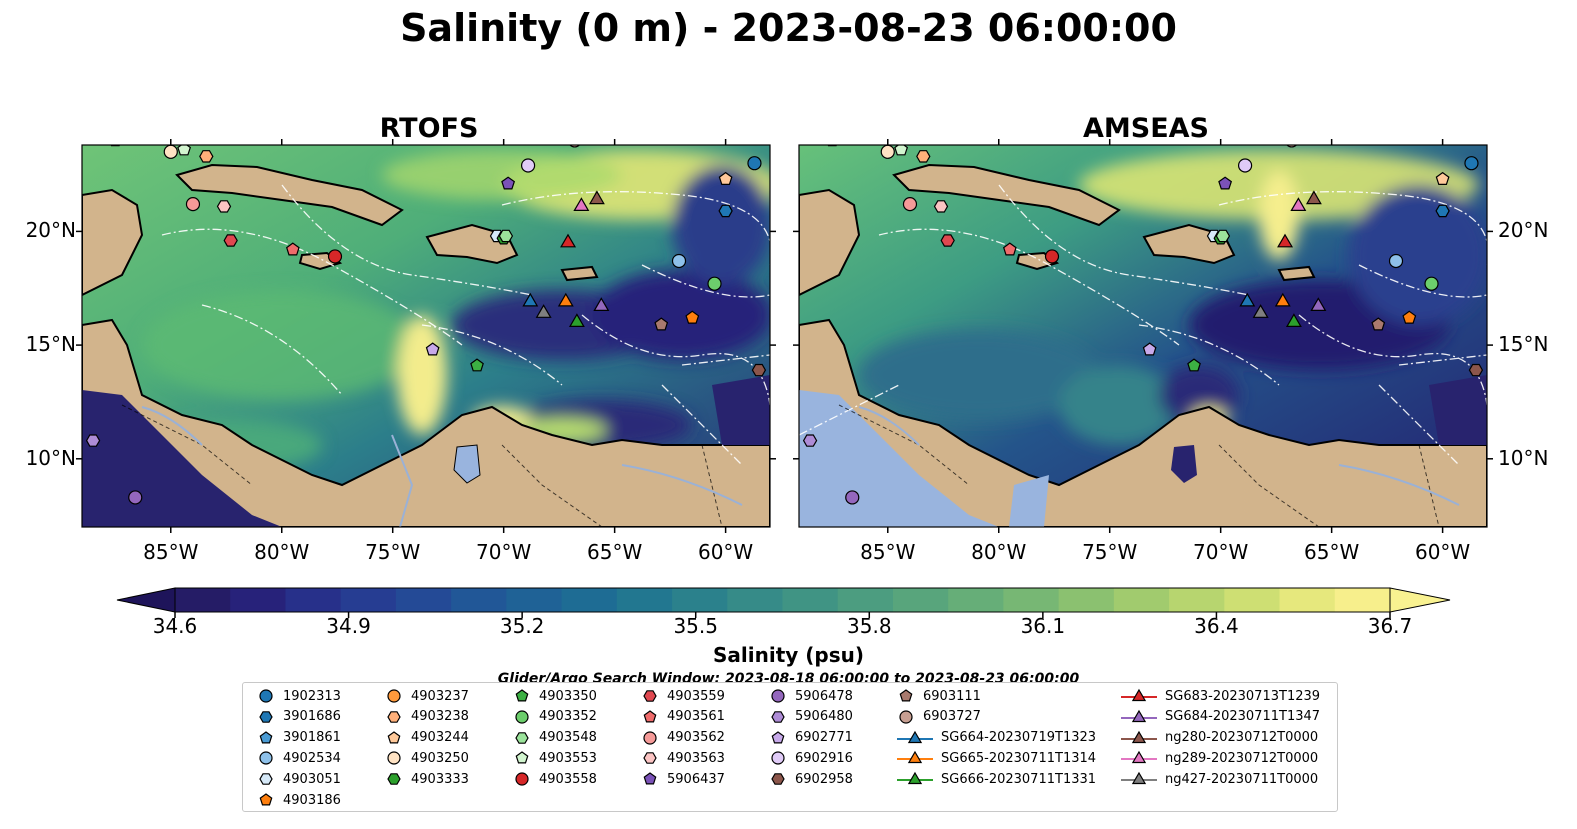  Describe the element at coordinates (440, 738) in the screenshot. I see `legend-label: 4903244` at that location.